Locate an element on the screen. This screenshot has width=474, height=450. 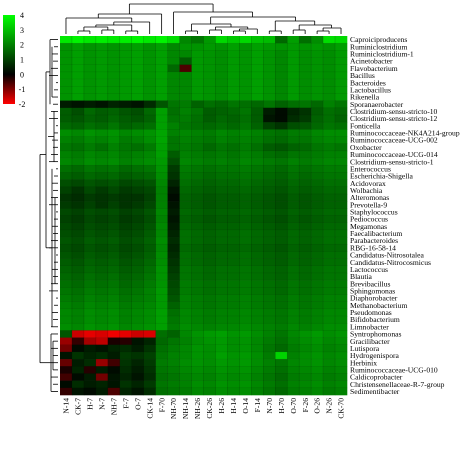
row-label: Acidovorax is located at coordinates (368, 183).